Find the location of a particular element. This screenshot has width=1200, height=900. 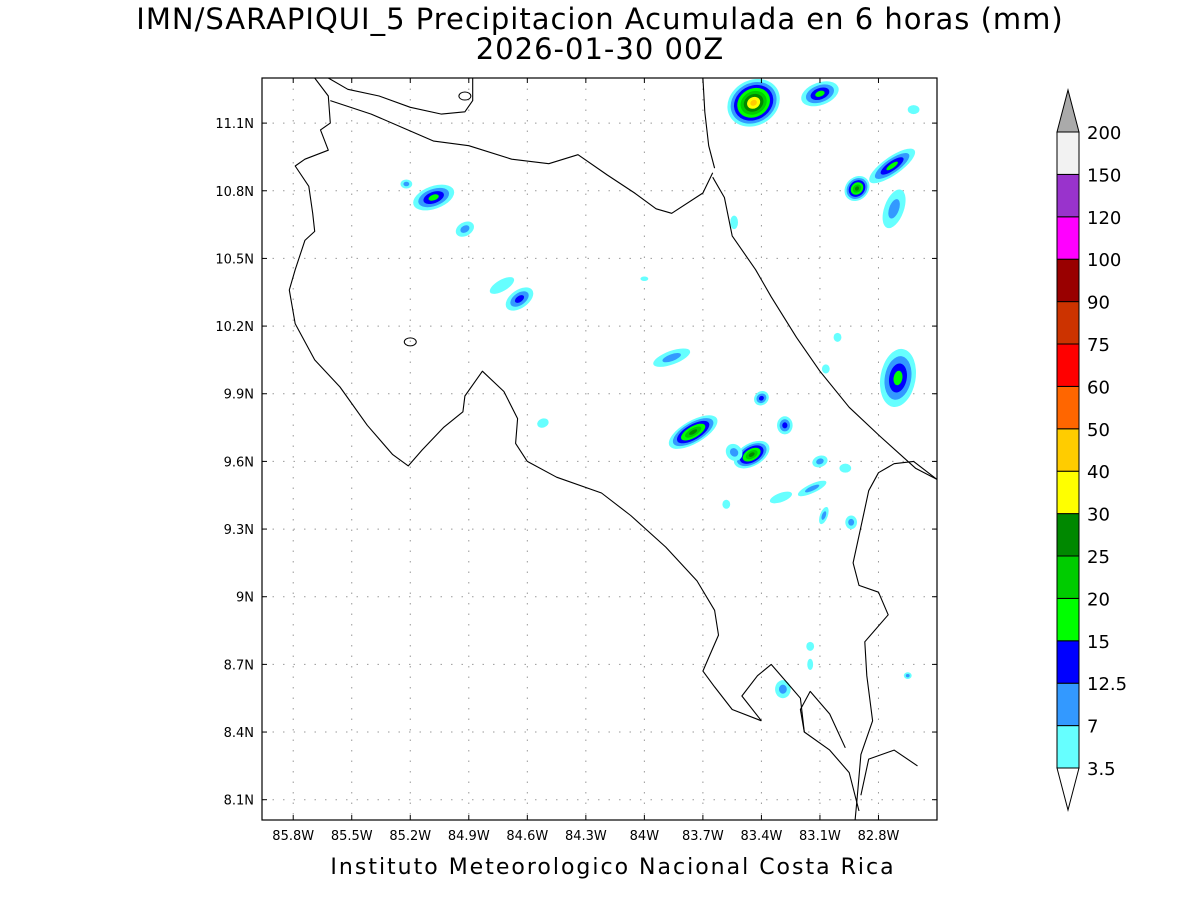

lon-tick-label: 83.7W is located at coordinates (703, 836).